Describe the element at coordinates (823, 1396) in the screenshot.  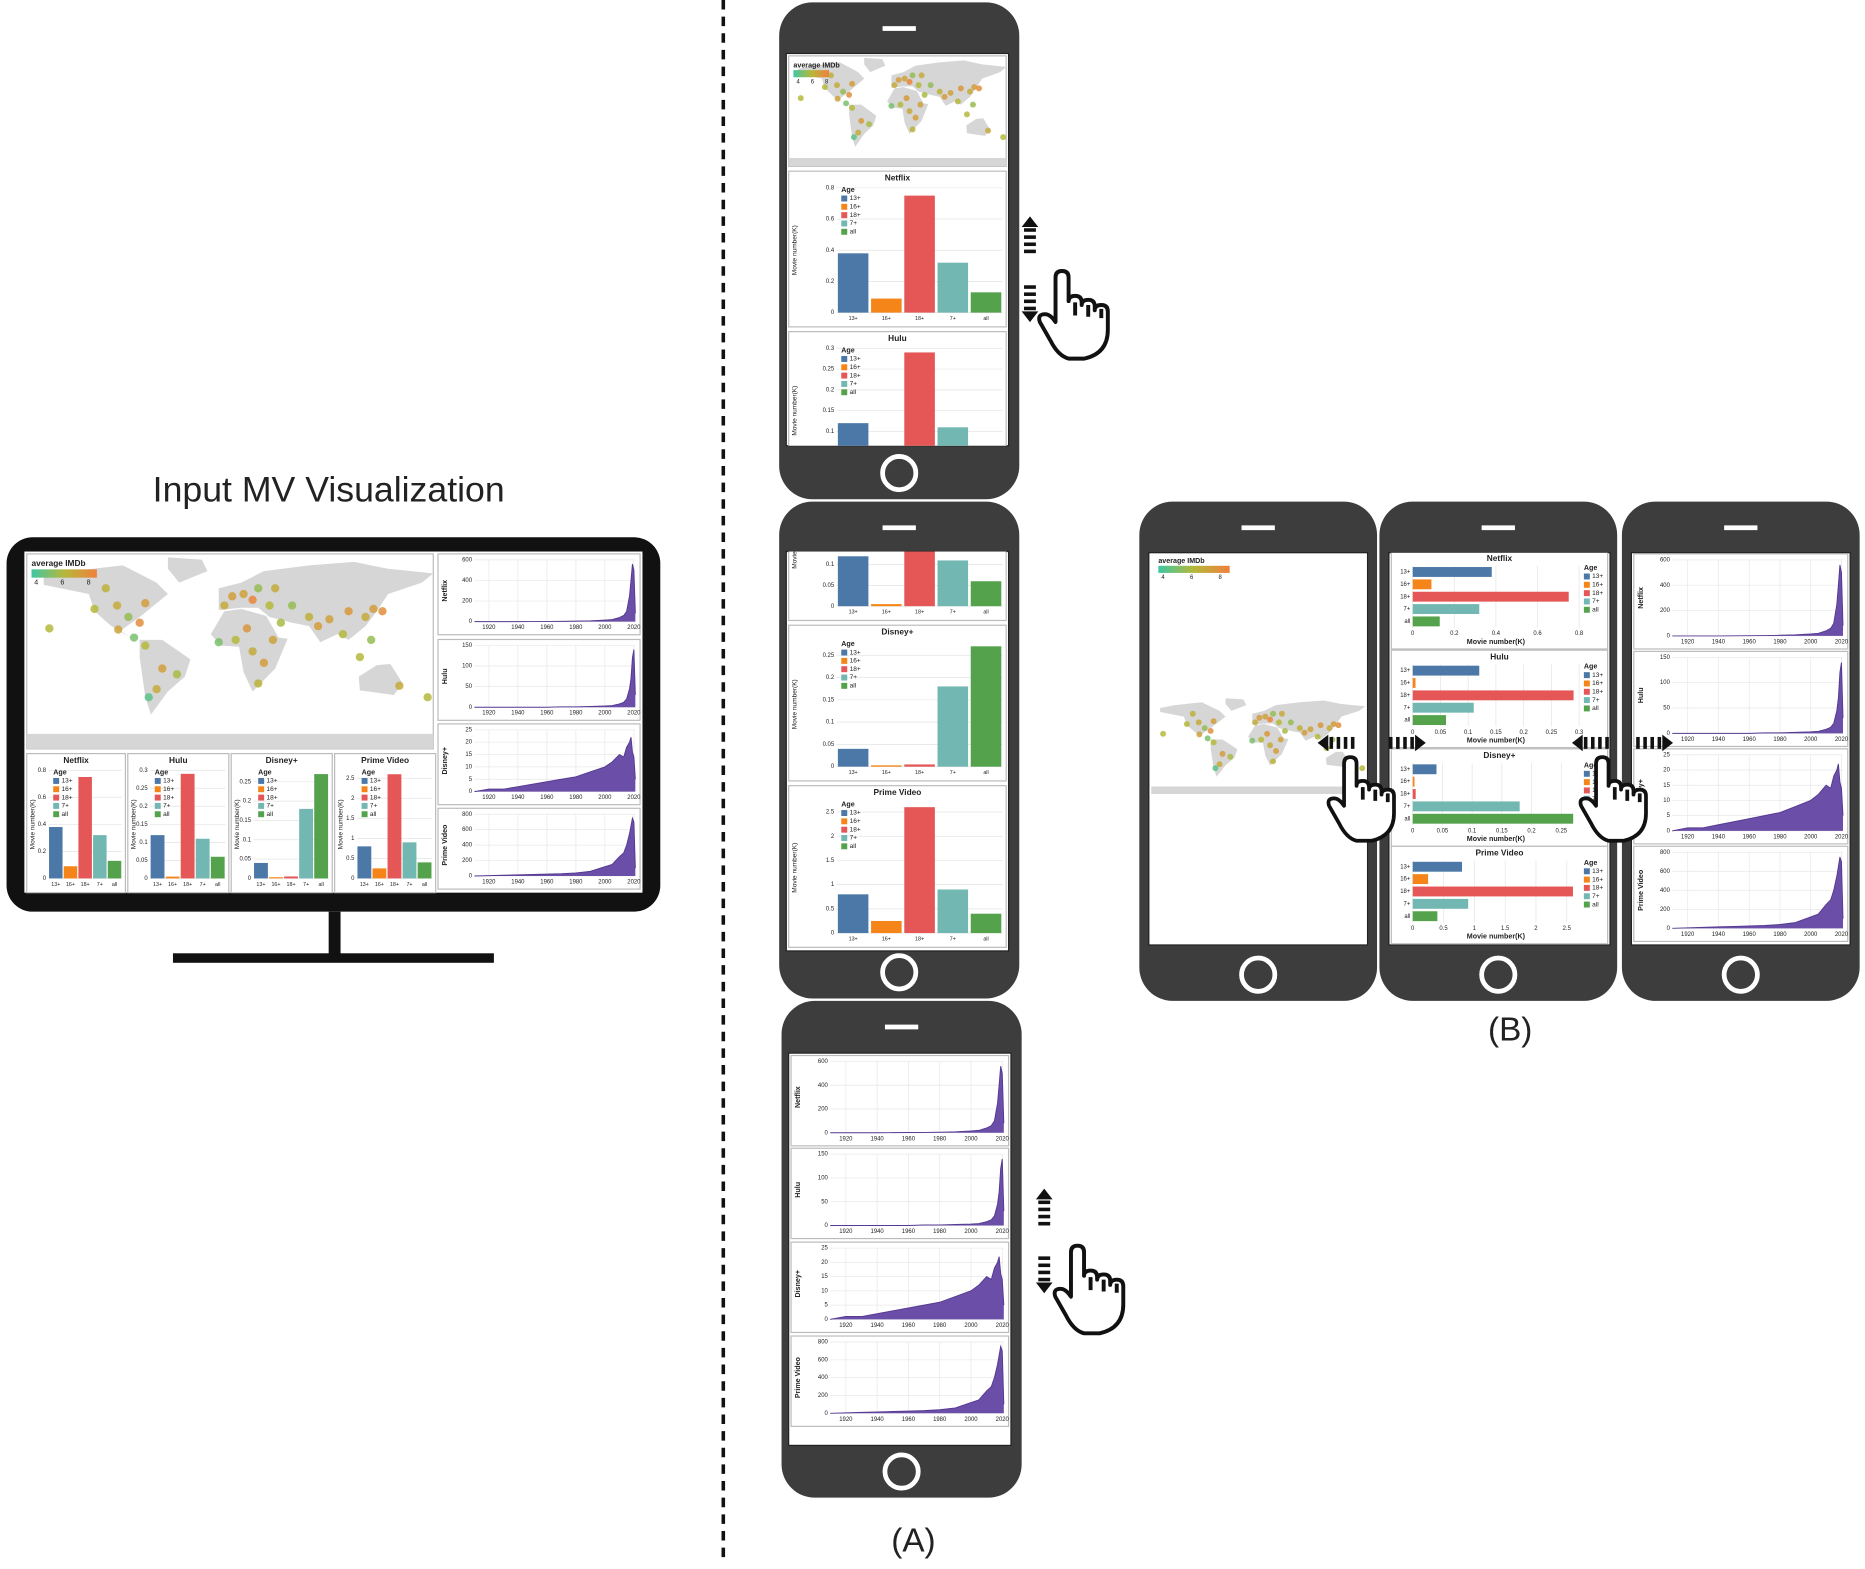
I see `y-tick-label: 200` at that location.